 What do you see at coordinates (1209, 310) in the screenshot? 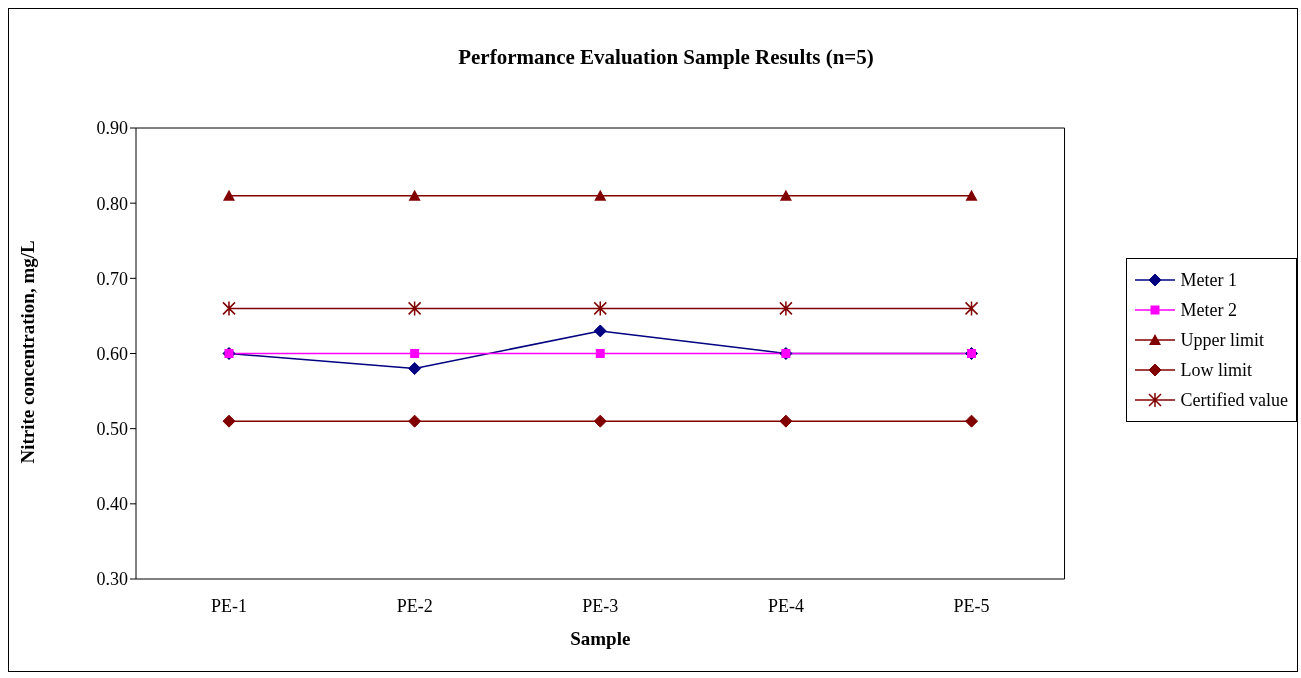
I see `legend-label: Meter 2` at bounding box center [1209, 310].